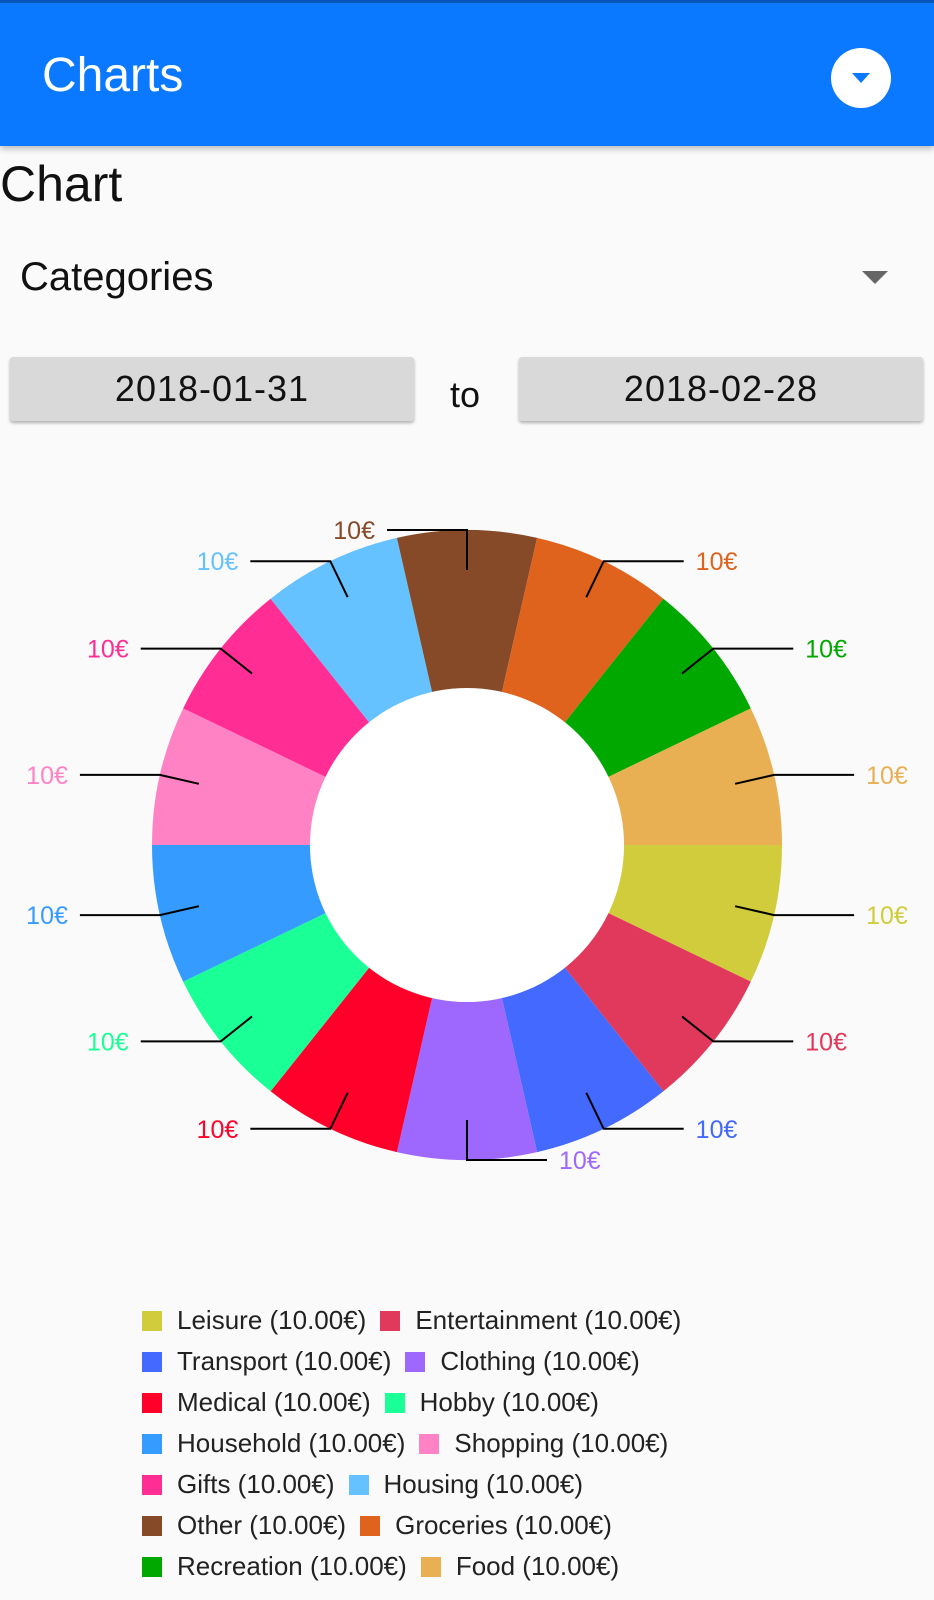 The height and width of the screenshot is (1600, 934). Describe the element at coordinates (256, 1484) in the screenshot. I see `legend-label: Gifts (10.00€)` at that location.